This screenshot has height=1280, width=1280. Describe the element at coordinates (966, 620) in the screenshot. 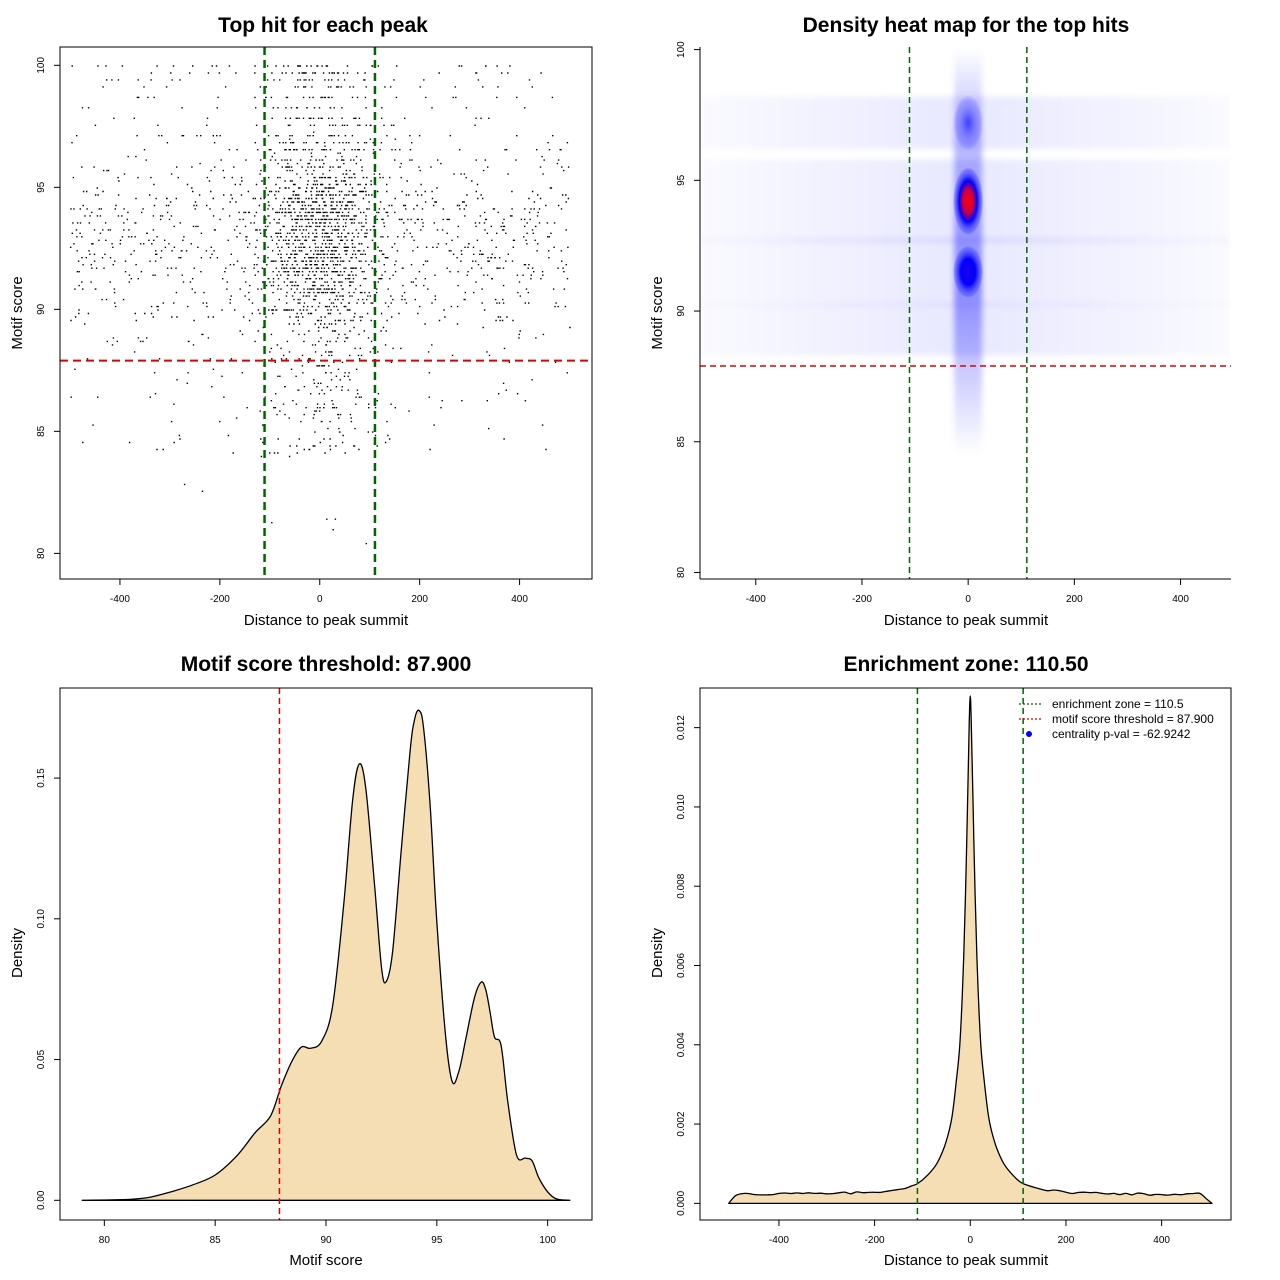

I see `heatmap-x-label: Distance to peak summit` at that location.